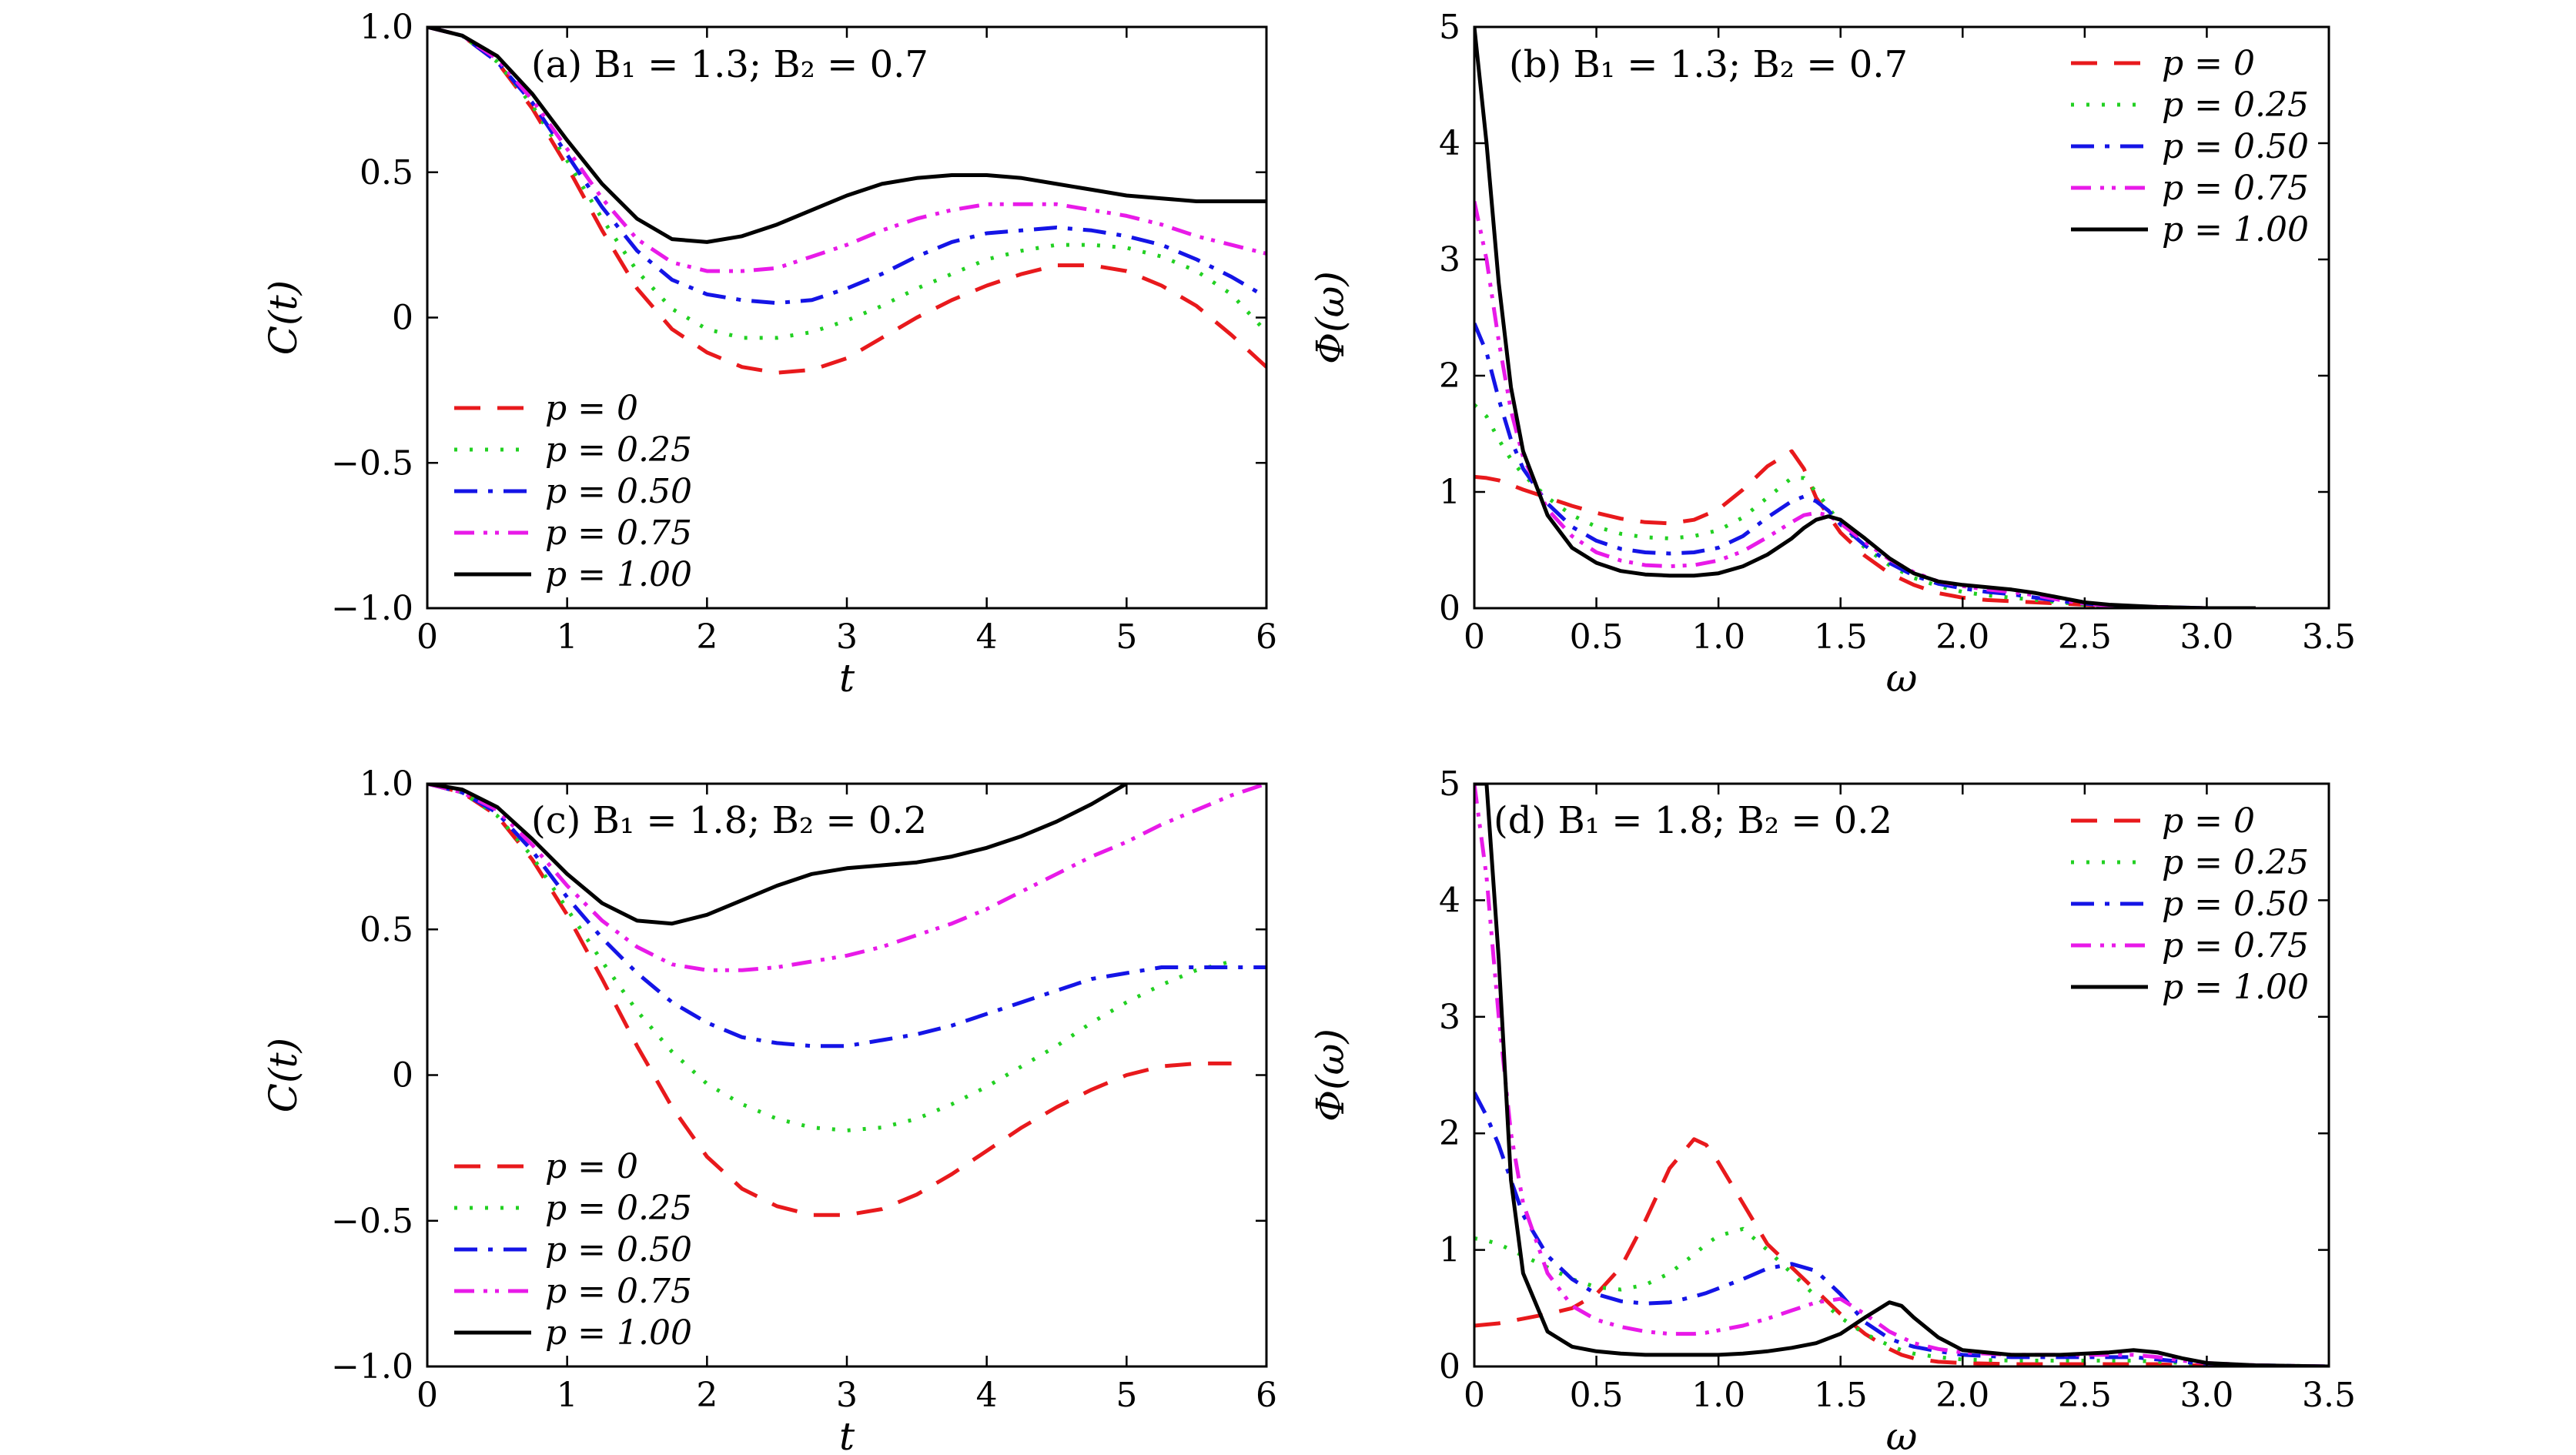 Image resolution: width=2576 pixels, height=1455 pixels. Describe the element at coordinates (568, 637) in the screenshot. I see `x-tick-label: 1` at that location.